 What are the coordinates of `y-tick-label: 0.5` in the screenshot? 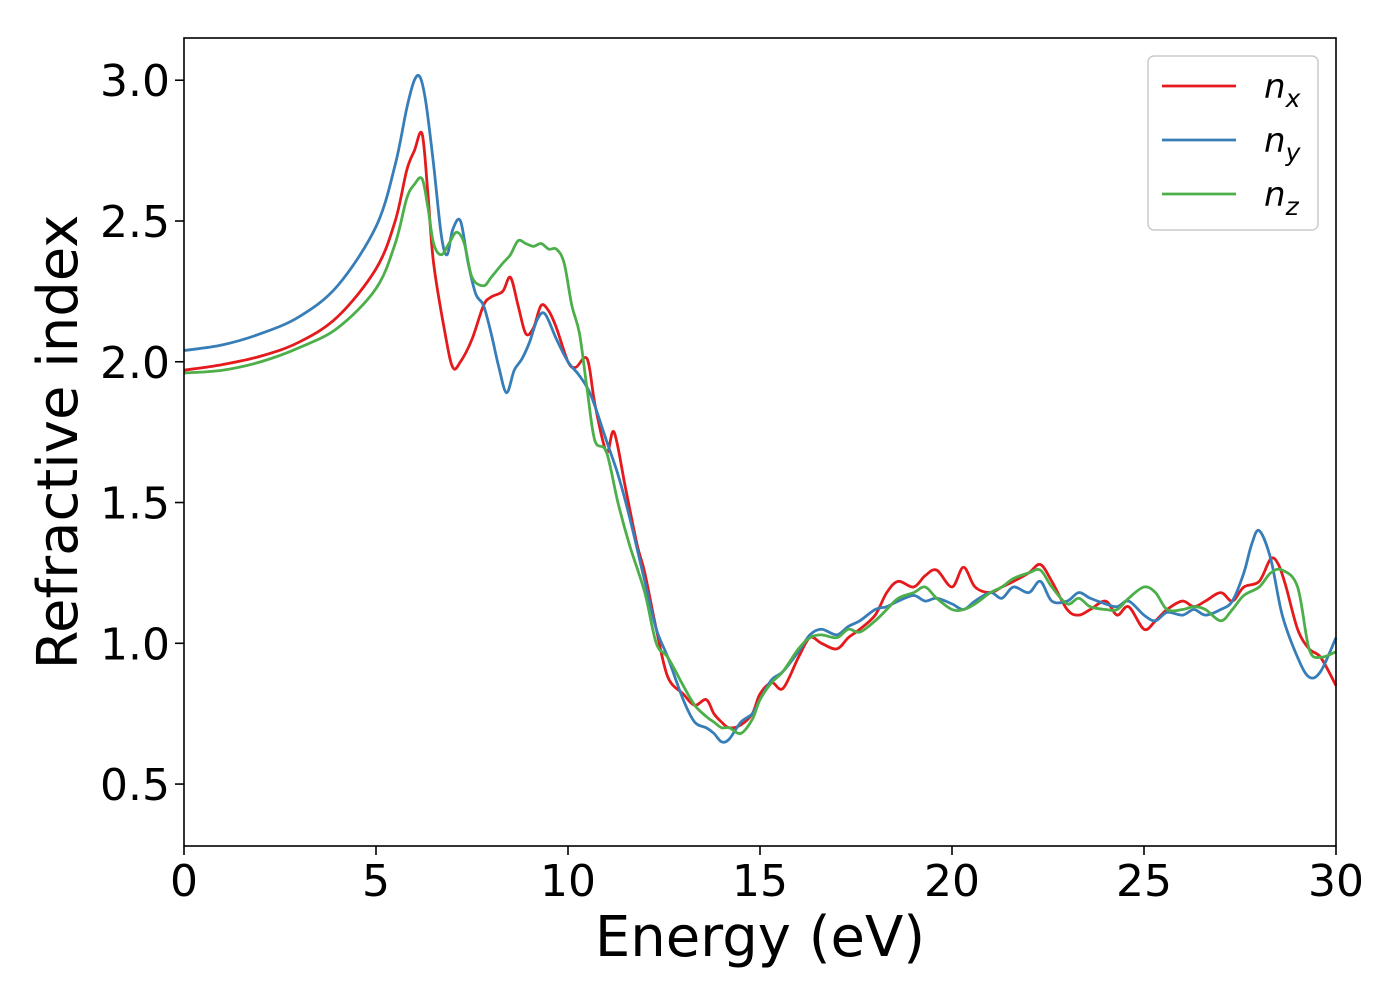 It's located at (135, 785).